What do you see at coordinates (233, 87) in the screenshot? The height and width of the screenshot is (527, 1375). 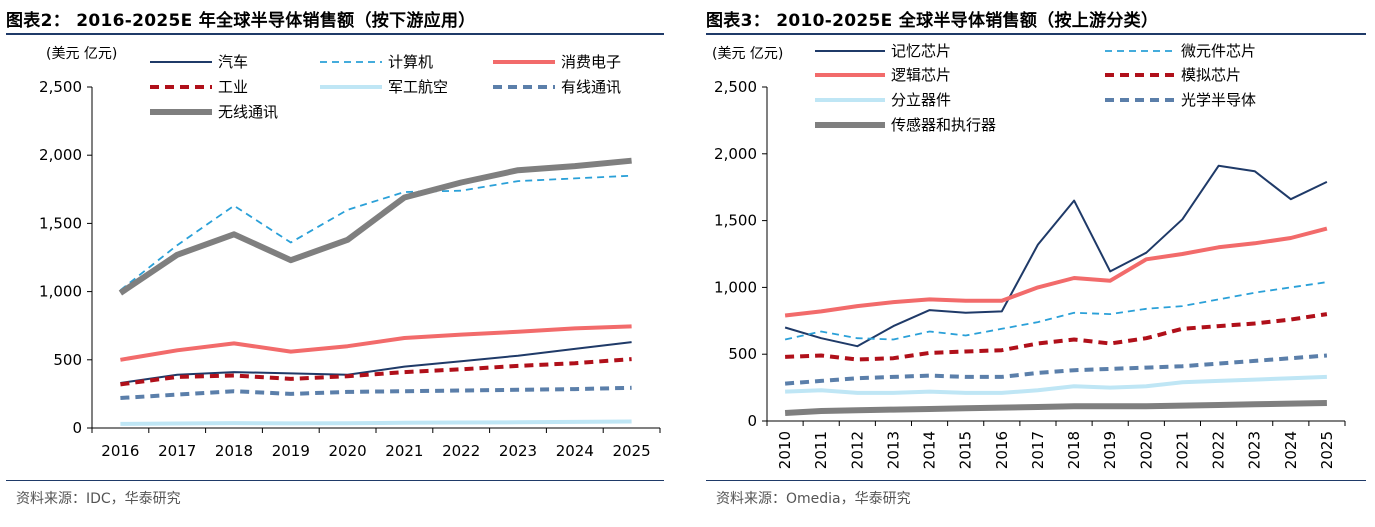 I see `legend-label: 工业` at bounding box center [233, 87].